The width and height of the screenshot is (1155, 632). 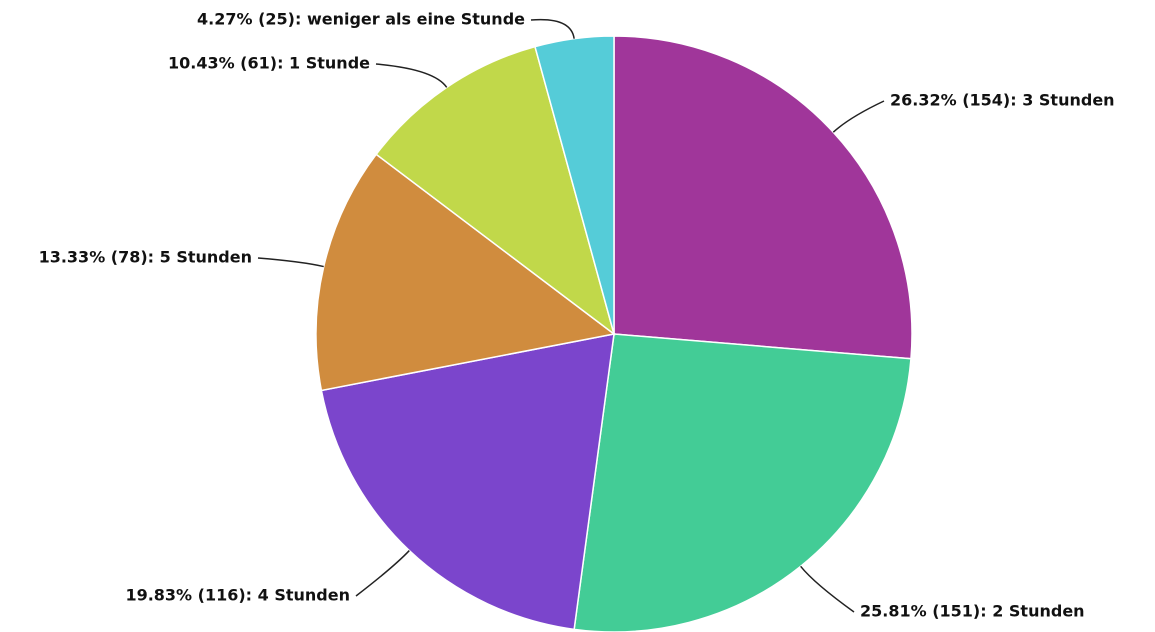 What do you see at coordinates (269, 63) in the screenshot?
I see `data-label: 10.43% (61): 1 Stunde` at bounding box center [269, 63].